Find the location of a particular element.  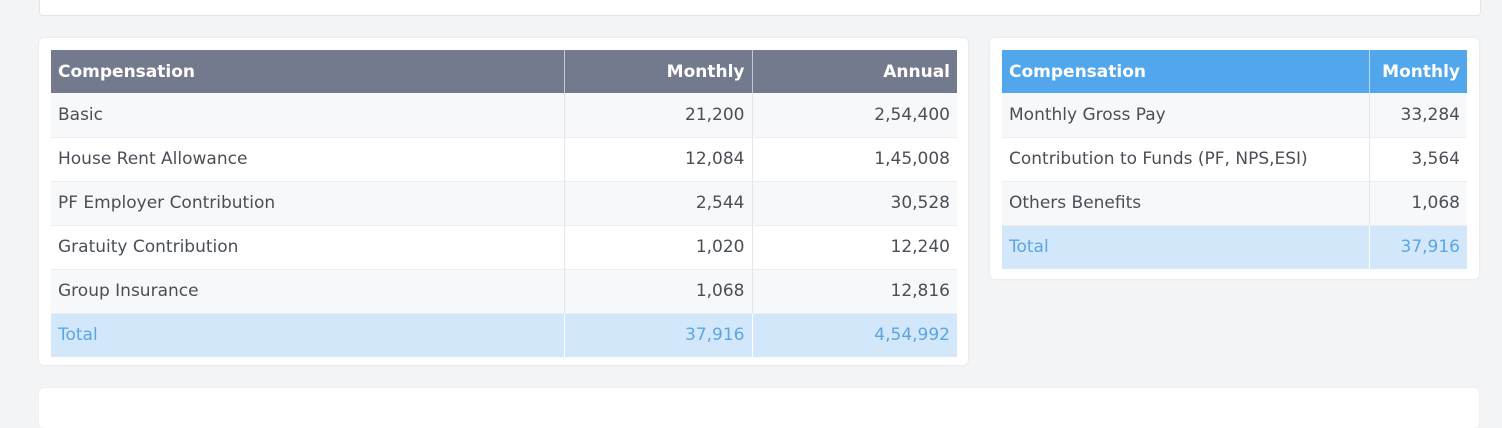

table-row: Others Benefits 1,068 is located at coordinates (1234, 203).